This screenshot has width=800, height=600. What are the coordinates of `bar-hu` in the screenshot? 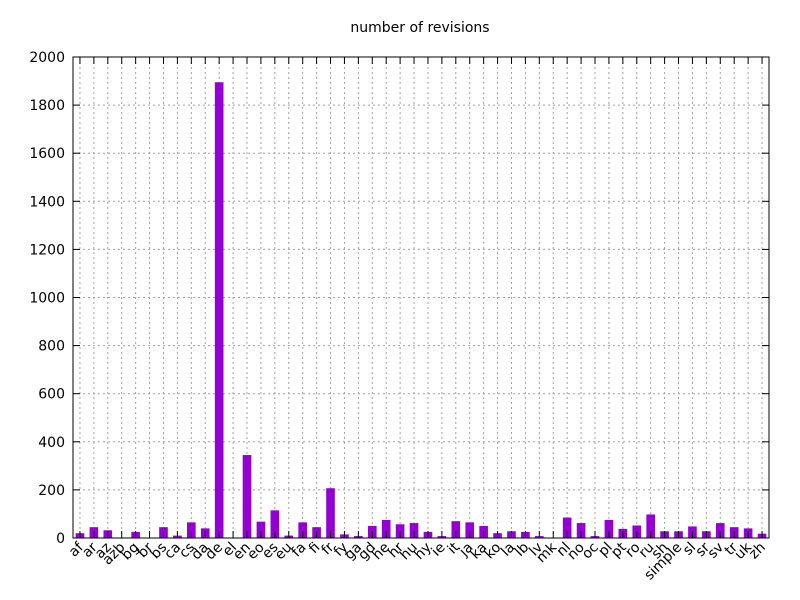 It's located at (414, 530).